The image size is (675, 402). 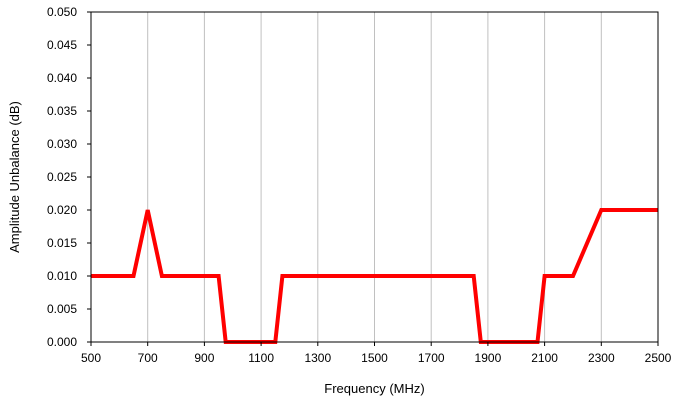 I want to click on y-tick-label: 0.050, so click(x=62, y=12).